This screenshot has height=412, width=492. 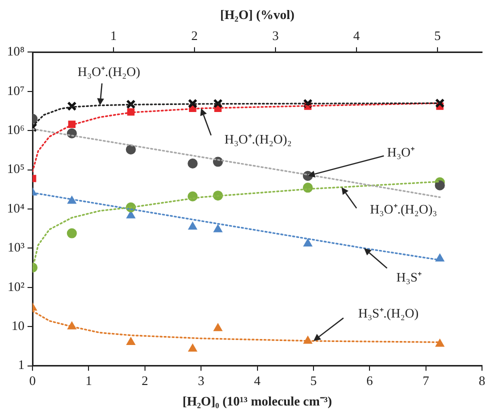 What do you see at coordinates (437, 35) in the screenshot?
I see `x2-tick-label: 5` at bounding box center [437, 35].